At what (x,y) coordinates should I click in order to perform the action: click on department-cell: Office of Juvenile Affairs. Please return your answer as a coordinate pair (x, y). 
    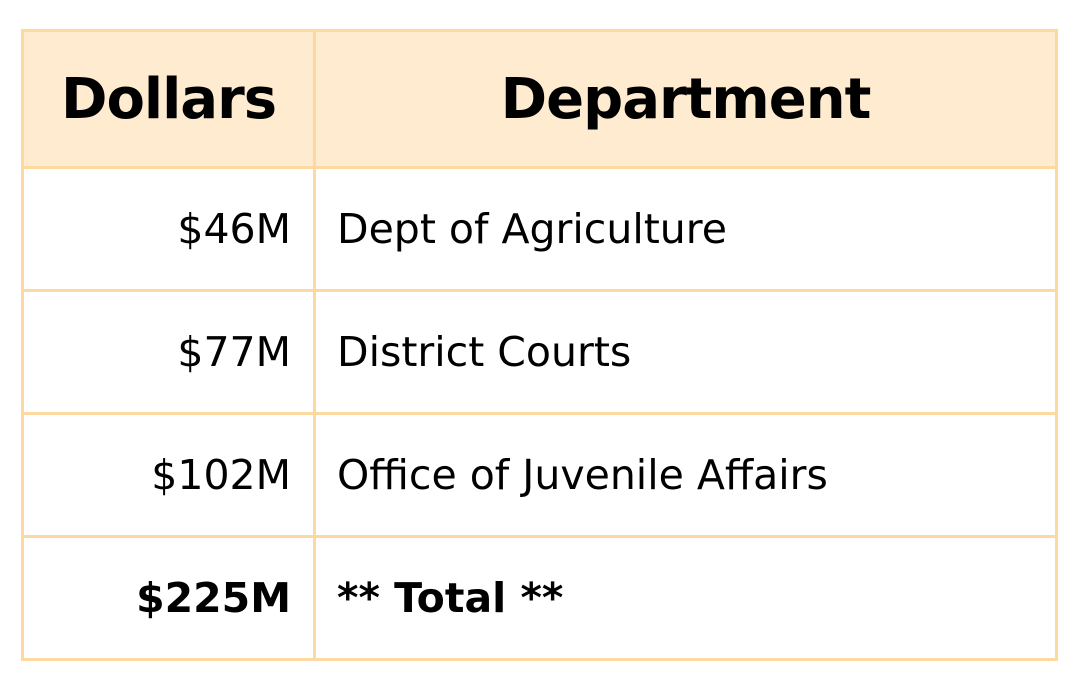
    Looking at the image, I should click on (685, 475).